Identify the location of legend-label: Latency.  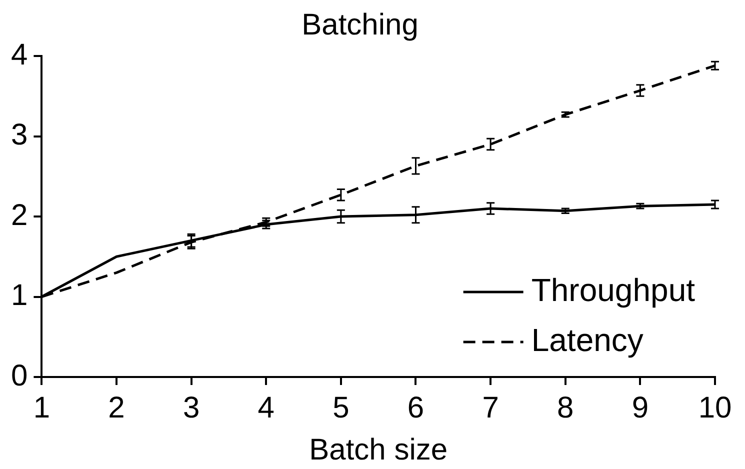
(587, 340).